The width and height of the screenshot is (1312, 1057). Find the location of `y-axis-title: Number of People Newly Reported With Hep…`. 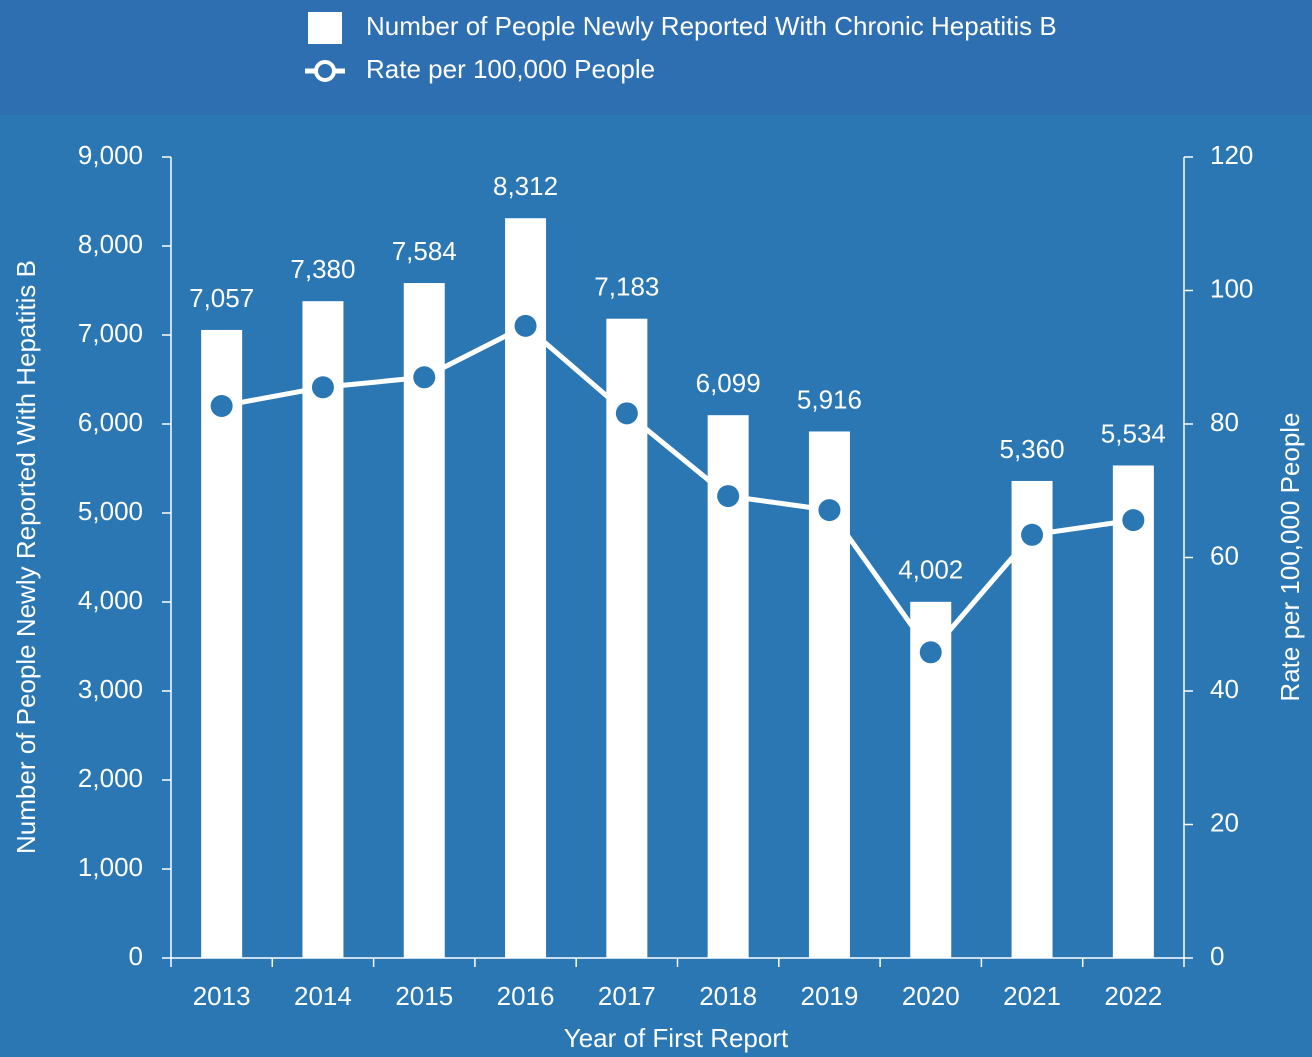

y-axis-title: Number of People Newly Reported With Hep… is located at coordinates (26, 557).